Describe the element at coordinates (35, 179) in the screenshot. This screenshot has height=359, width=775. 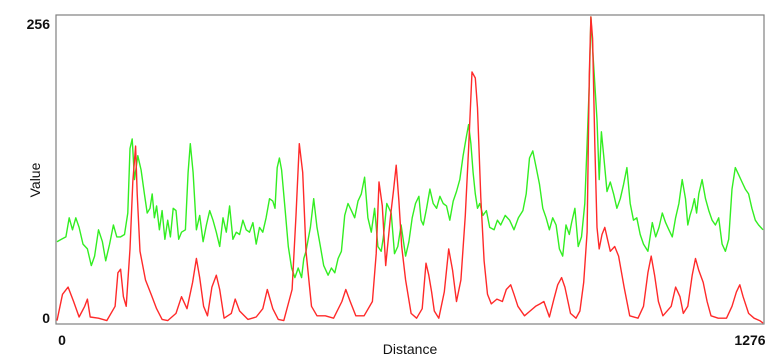
I see `y-axis-label: Value` at that location.